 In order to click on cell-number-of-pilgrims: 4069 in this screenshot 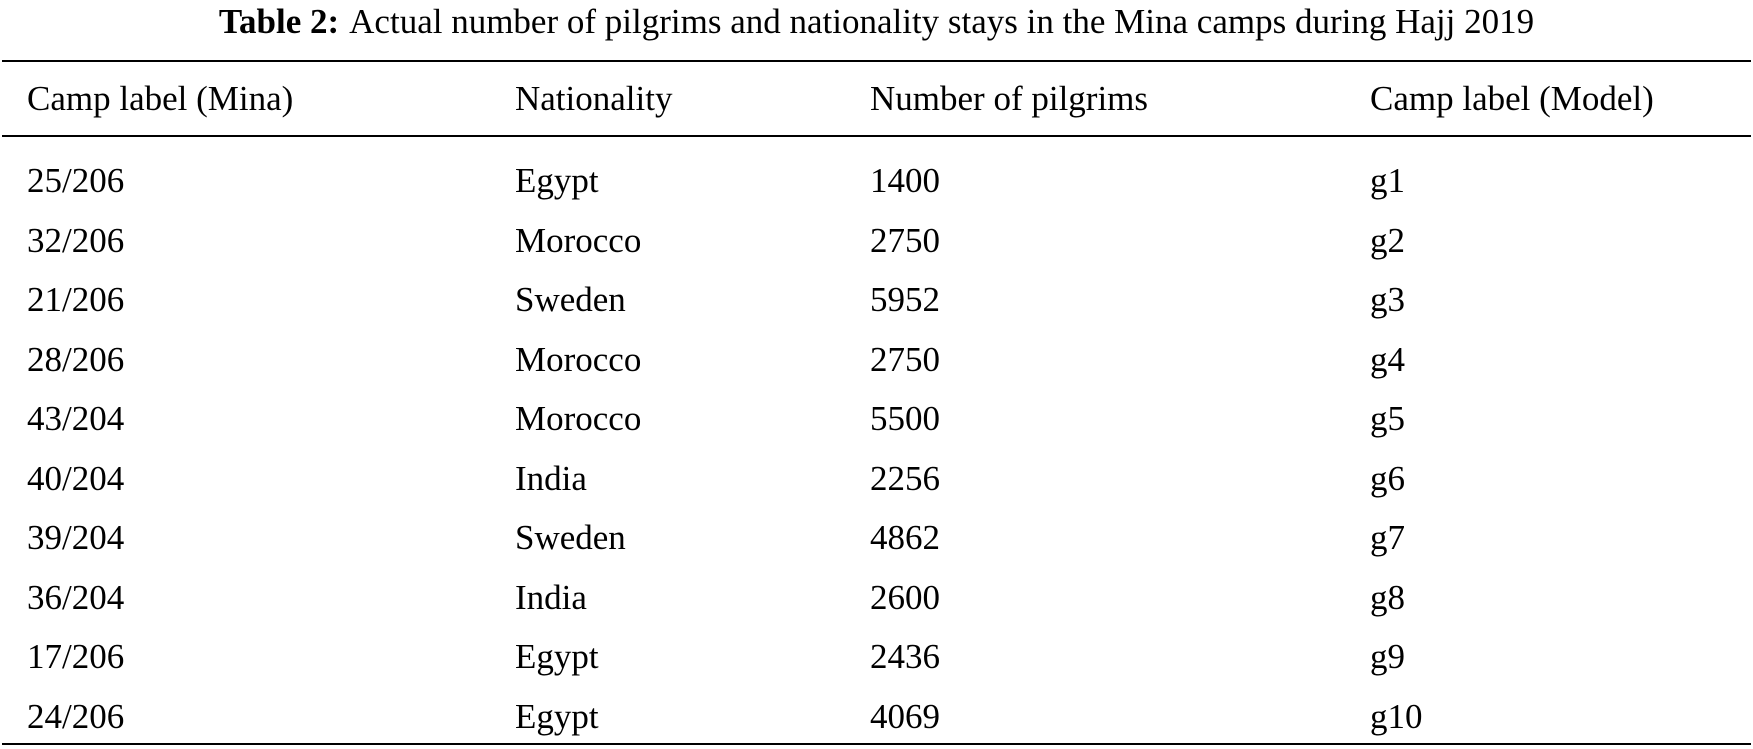, I will do `click(905, 716)`.